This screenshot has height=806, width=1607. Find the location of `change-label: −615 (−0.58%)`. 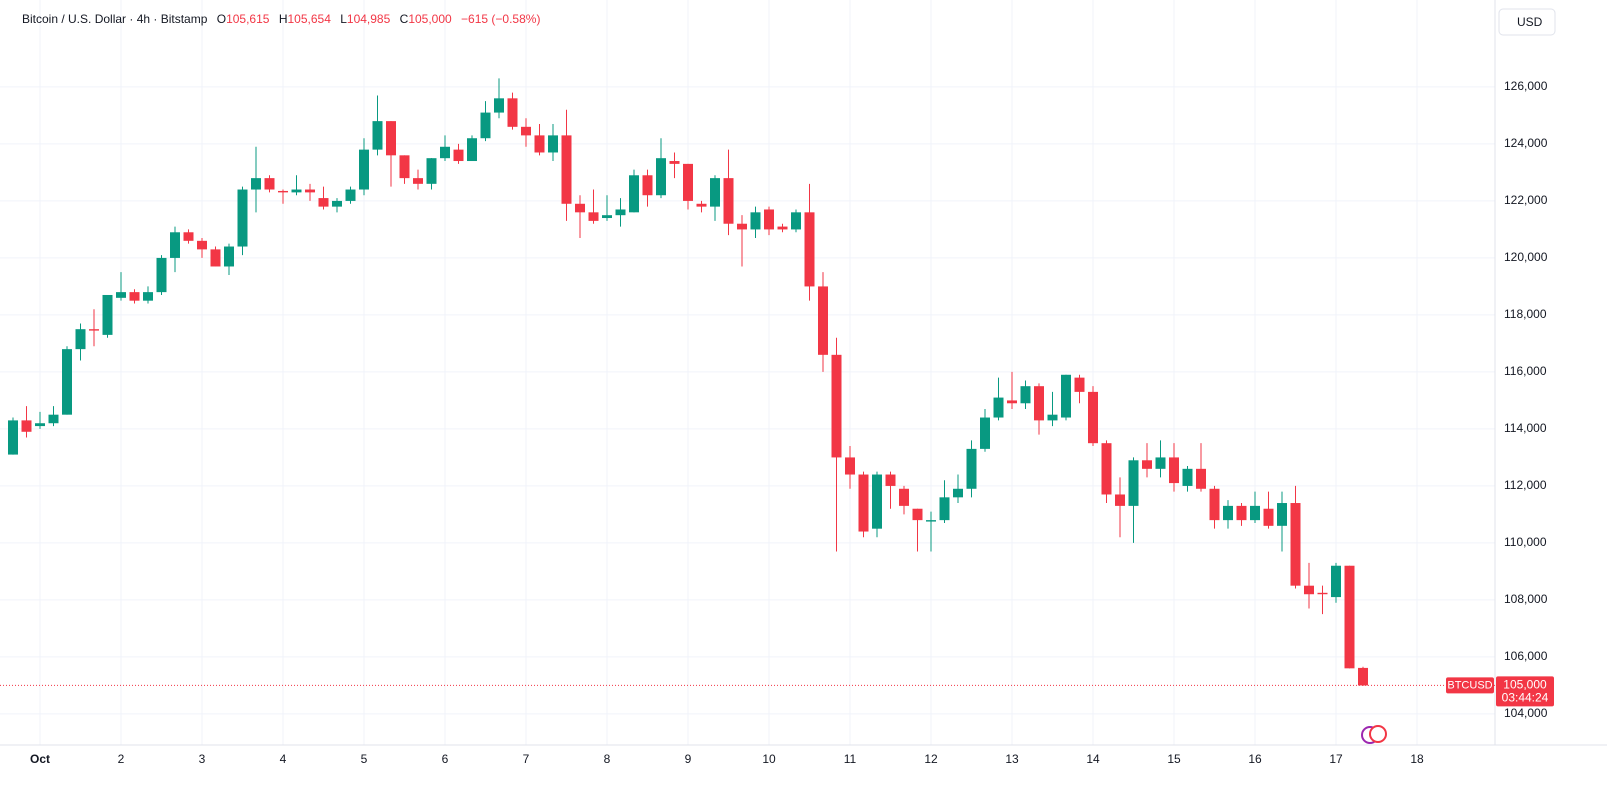

change-label: −615 (−0.58%) is located at coordinates (500, 19).